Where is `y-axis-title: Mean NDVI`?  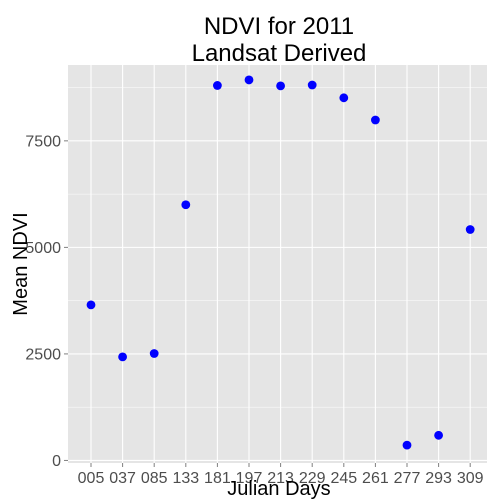
y-axis-title: Mean NDVI is located at coordinates (21, 263).